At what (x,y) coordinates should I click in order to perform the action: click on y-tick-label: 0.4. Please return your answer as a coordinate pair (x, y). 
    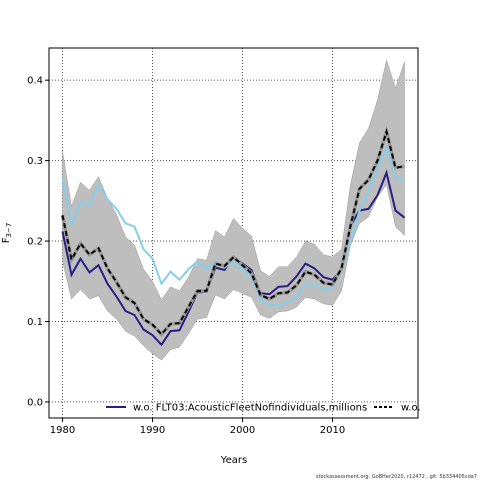
    Looking at the image, I should click on (35, 81).